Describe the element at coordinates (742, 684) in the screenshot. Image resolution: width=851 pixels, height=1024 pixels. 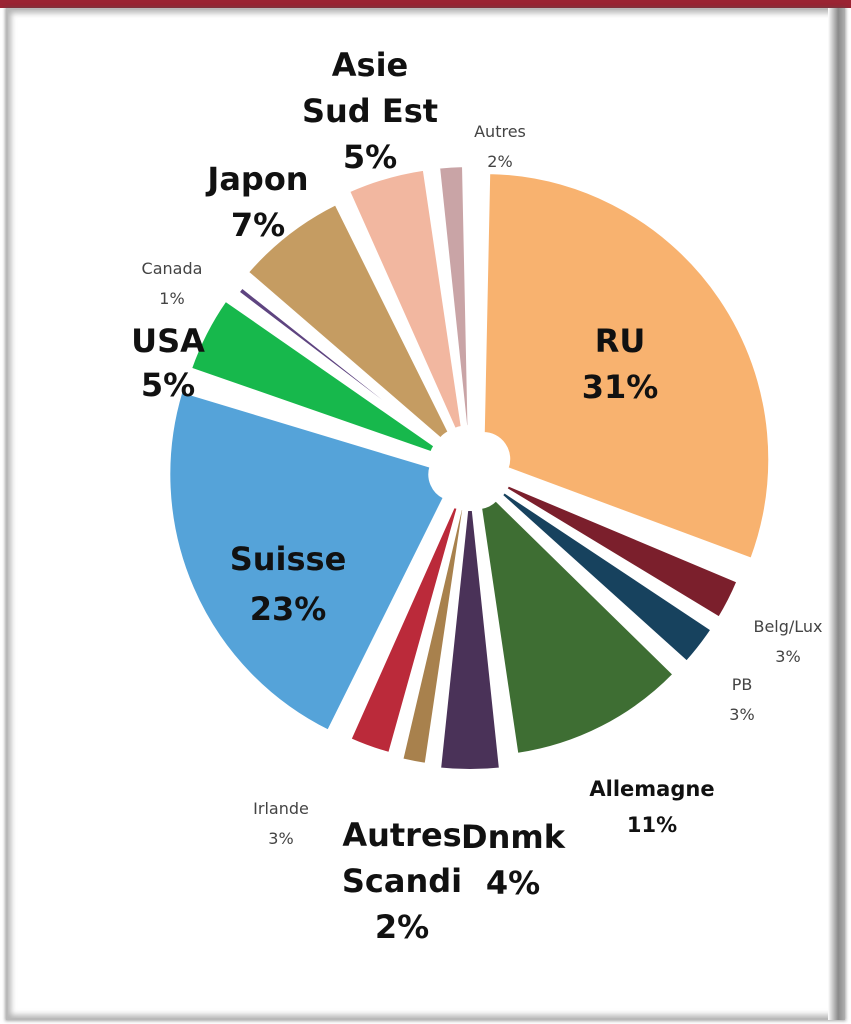
I see `label-pb-line-0: PB` at that location.